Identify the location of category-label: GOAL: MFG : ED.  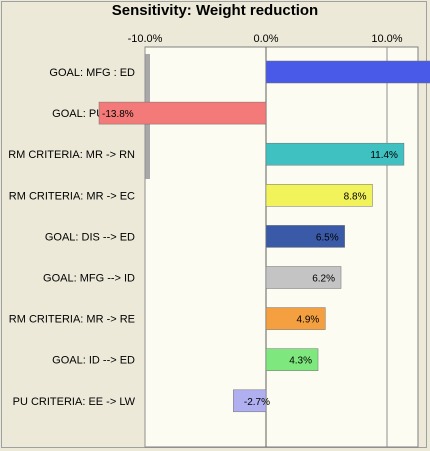
(92, 73).